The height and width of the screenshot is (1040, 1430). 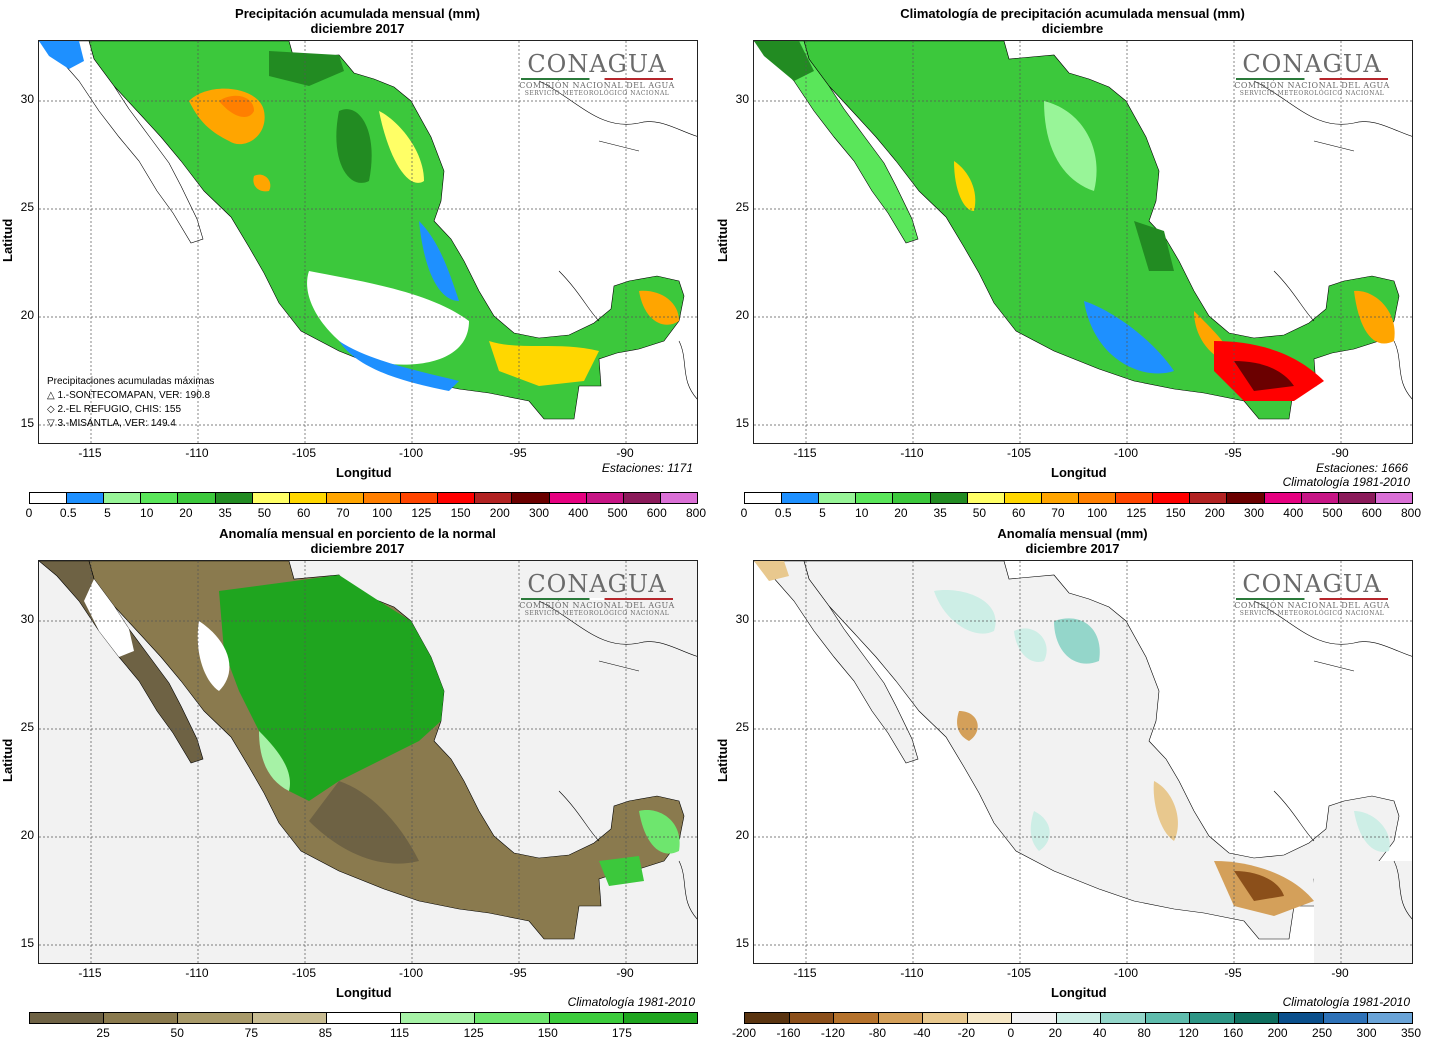 What do you see at coordinates (103, 1033) in the screenshot?
I see `legend-label: 25` at bounding box center [103, 1033].